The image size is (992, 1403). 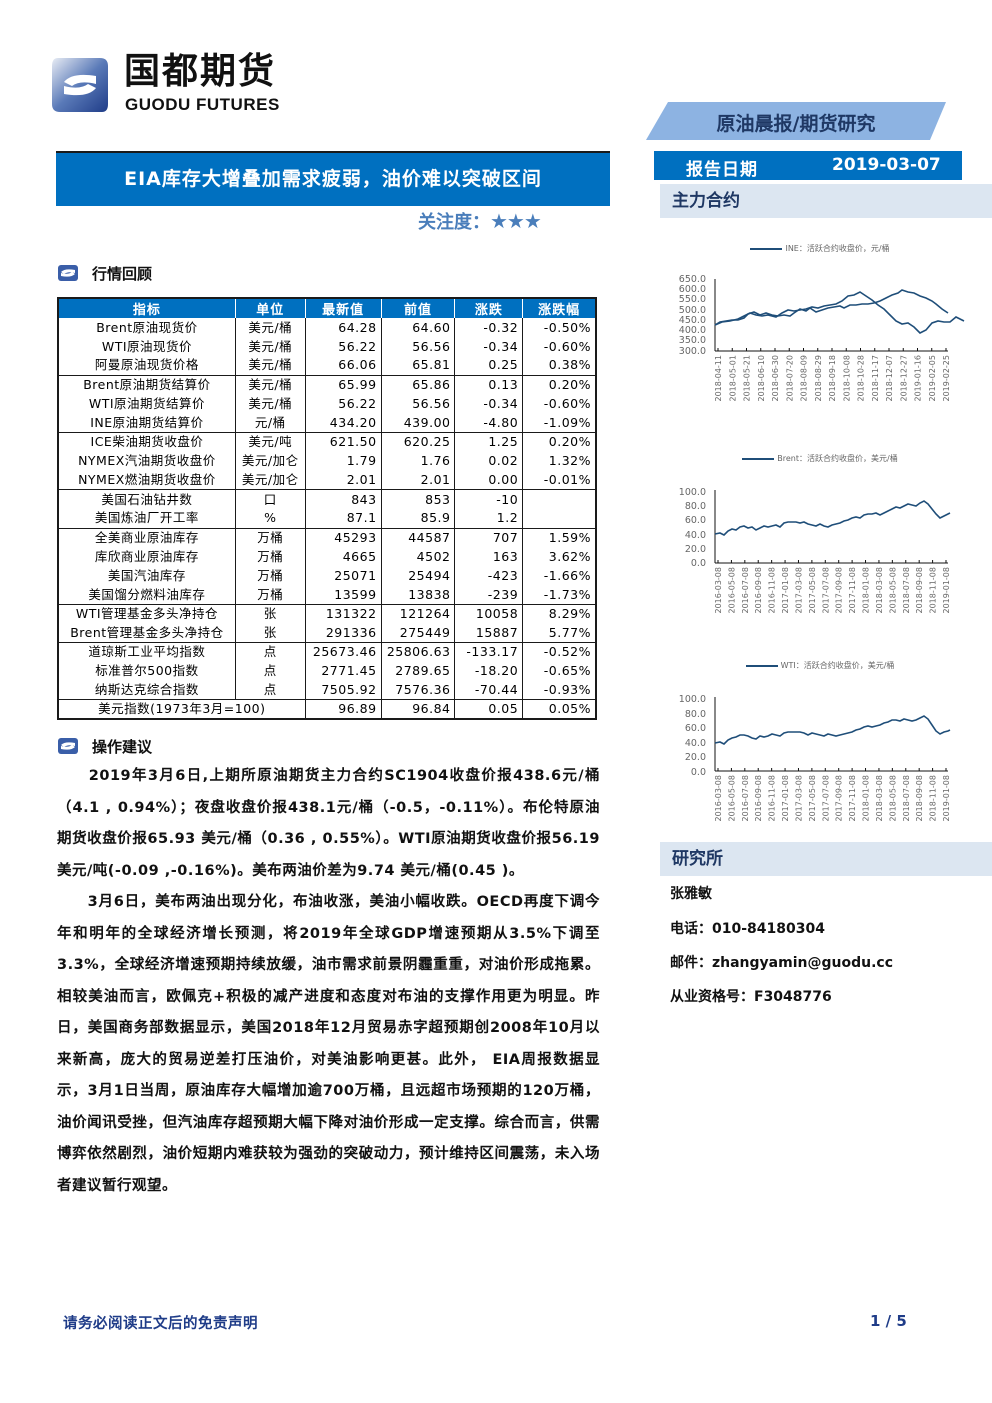 I want to click on cell-change-pct: 1.59%, so click(x=559, y=537).